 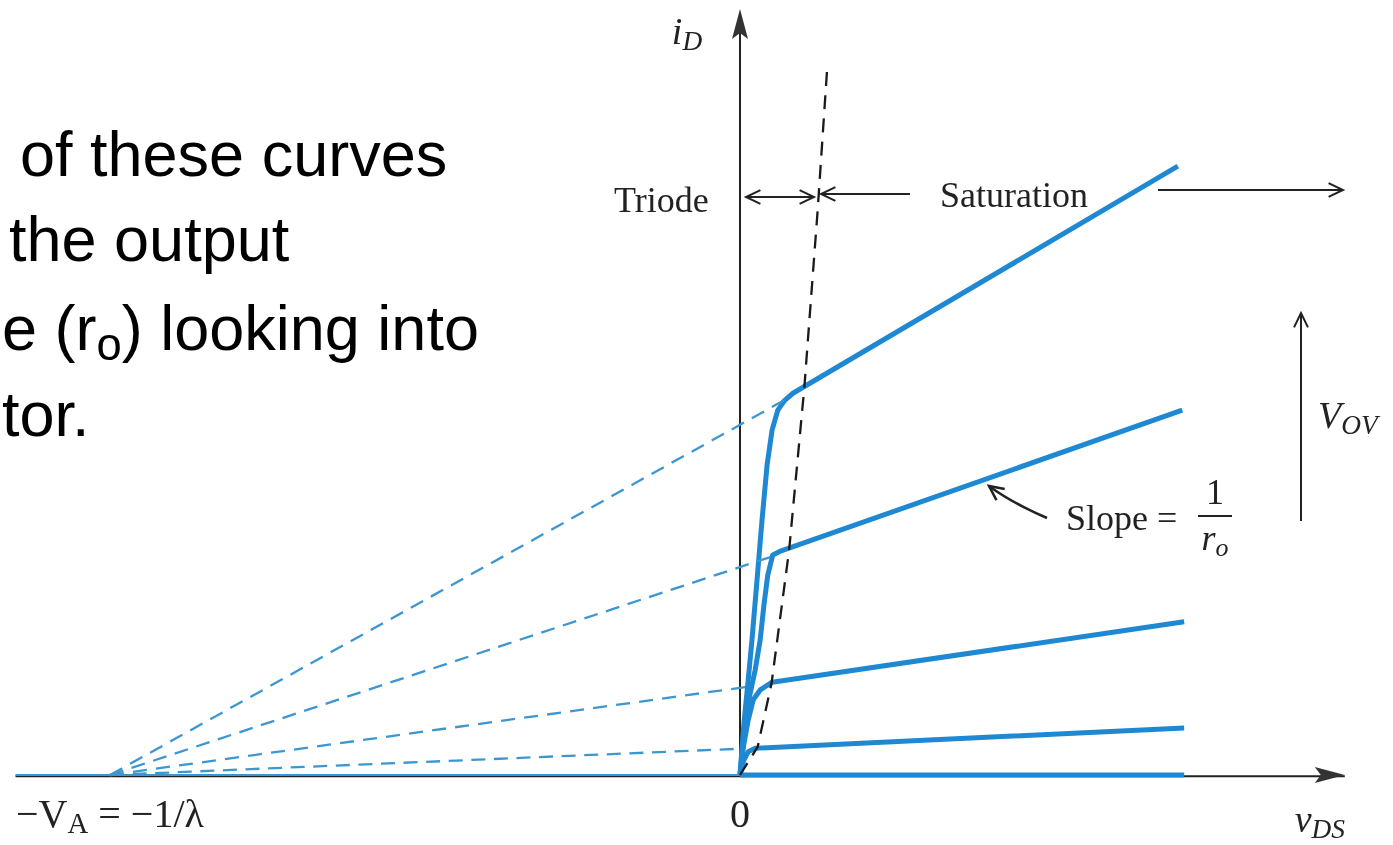 I want to click on annotation: Triode, so click(x=661, y=200).